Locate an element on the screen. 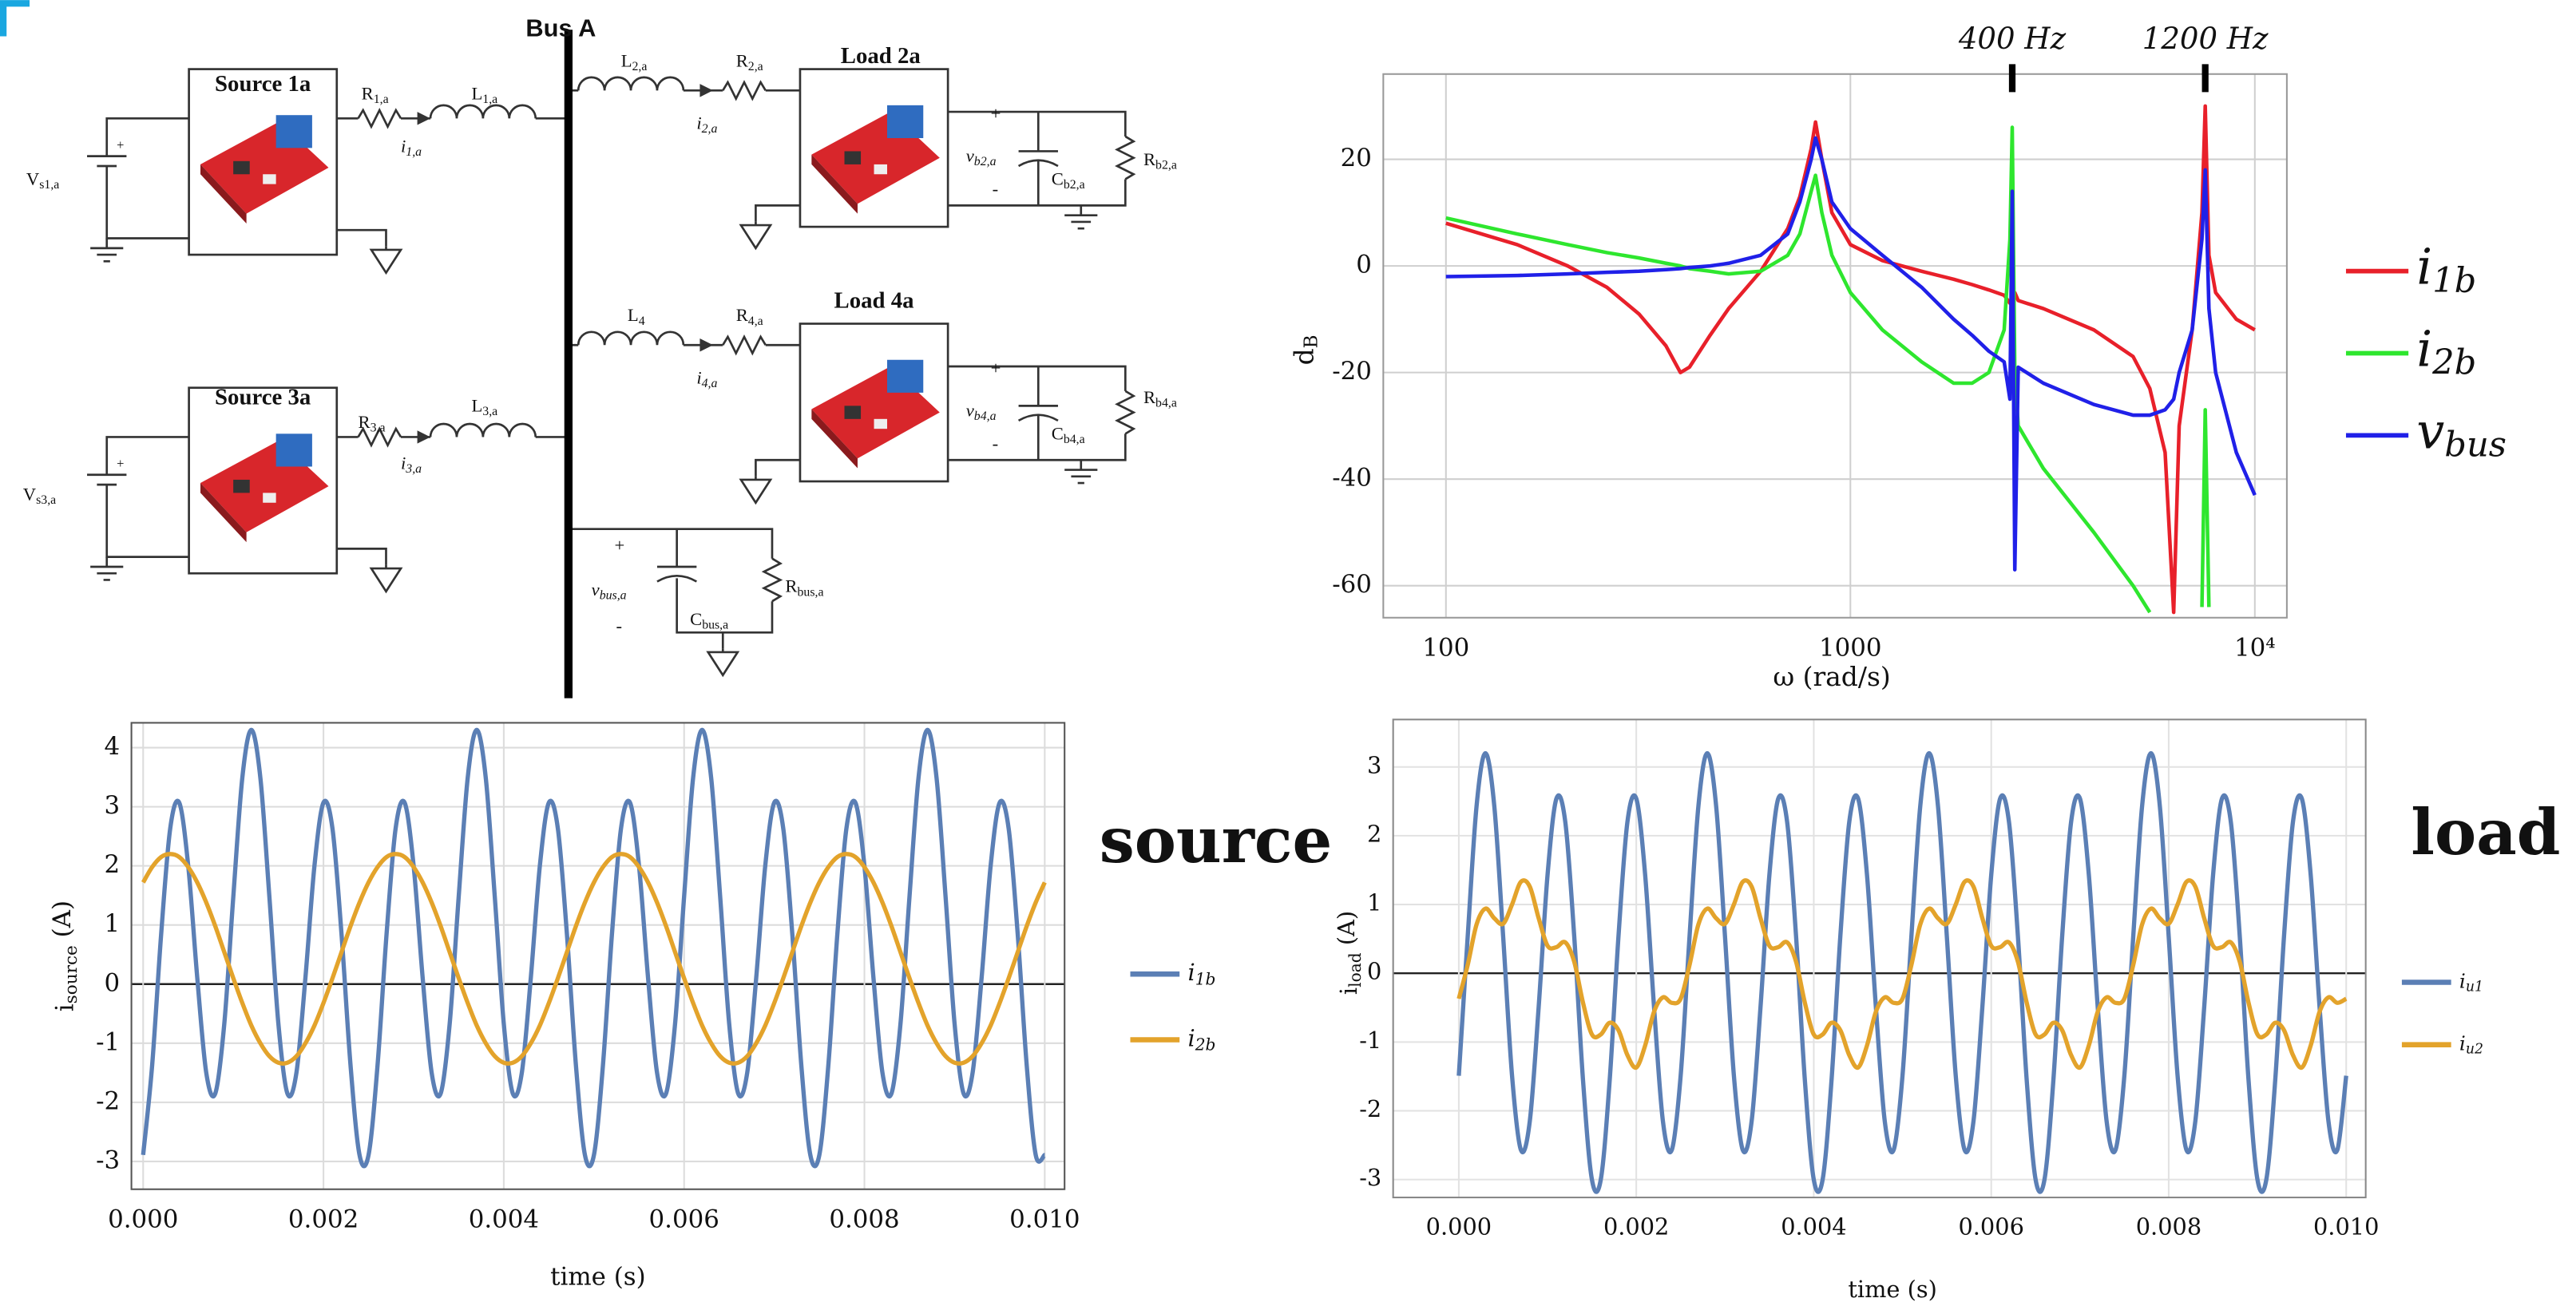  component-label: i2,a is located at coordinates (706, 125).